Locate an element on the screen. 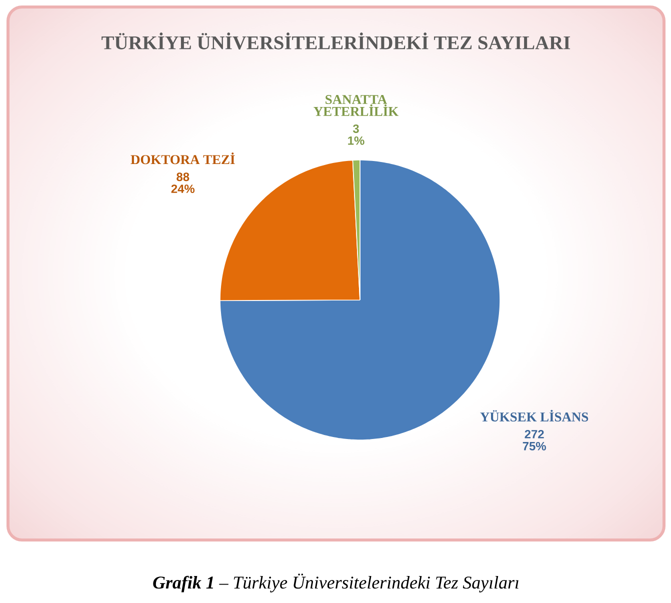 This screenshot has width=671, height=603. data-label: 88 24% is located at coordinates (183, 183).